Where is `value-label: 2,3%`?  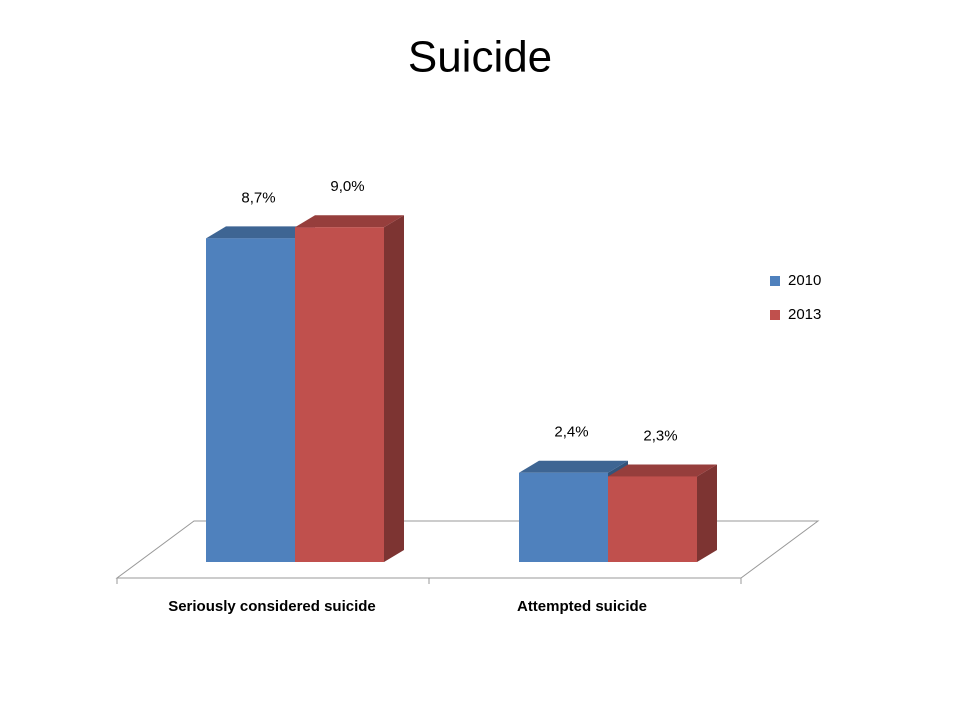
value-label: 2,3% is located at coordinates (660, 435).